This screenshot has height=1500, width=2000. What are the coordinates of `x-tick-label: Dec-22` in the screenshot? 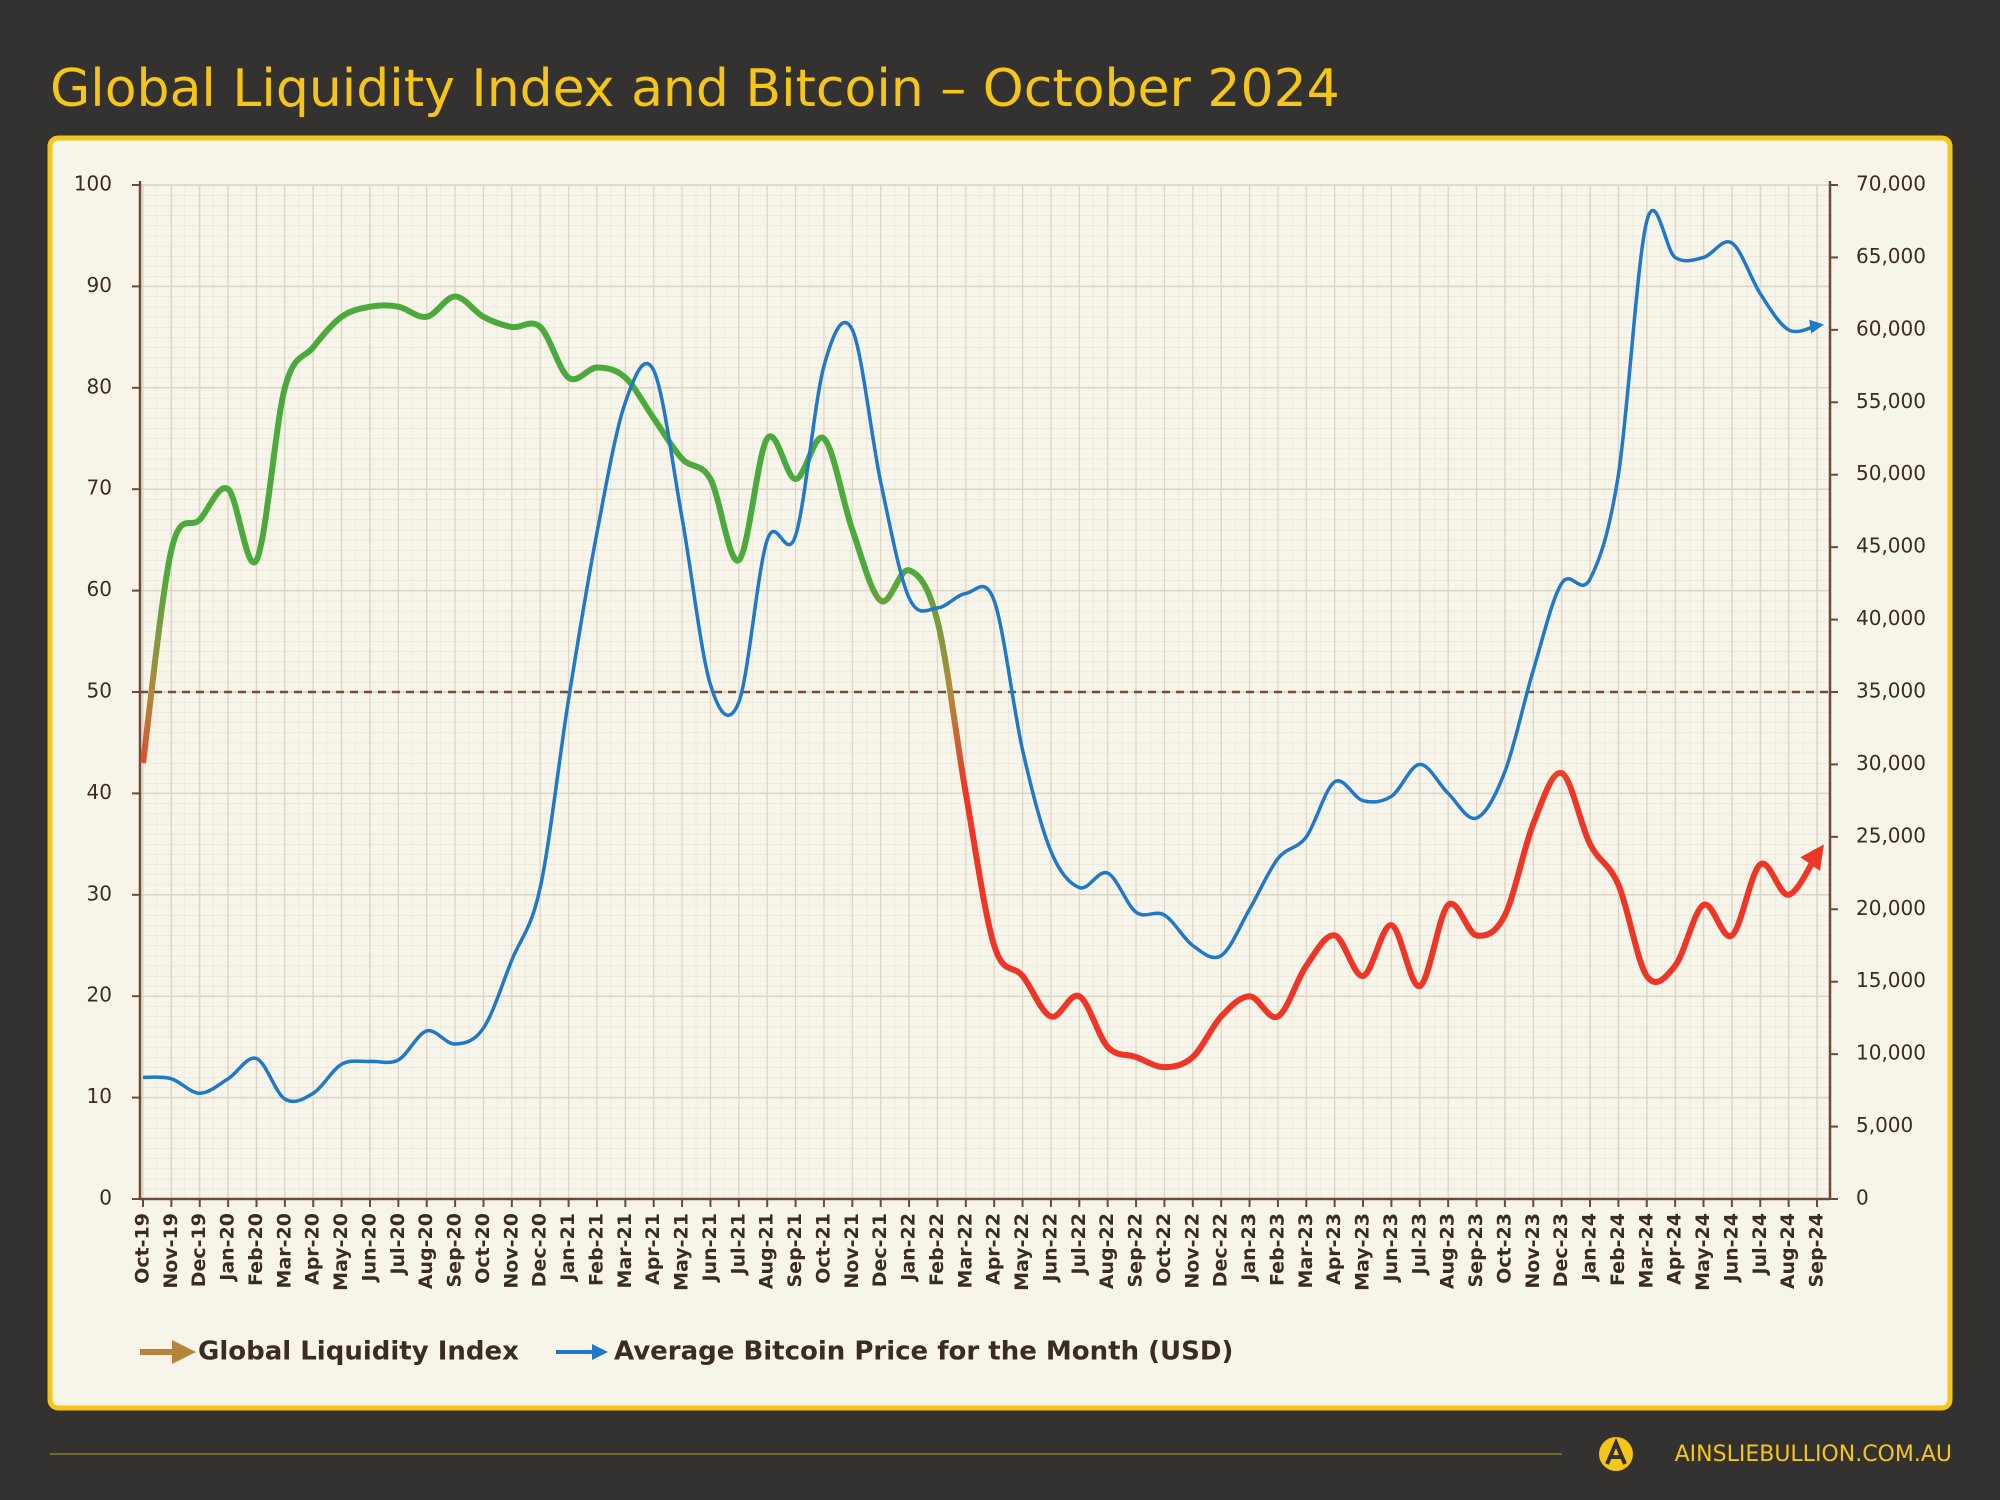 It's located at (1221, 1250).